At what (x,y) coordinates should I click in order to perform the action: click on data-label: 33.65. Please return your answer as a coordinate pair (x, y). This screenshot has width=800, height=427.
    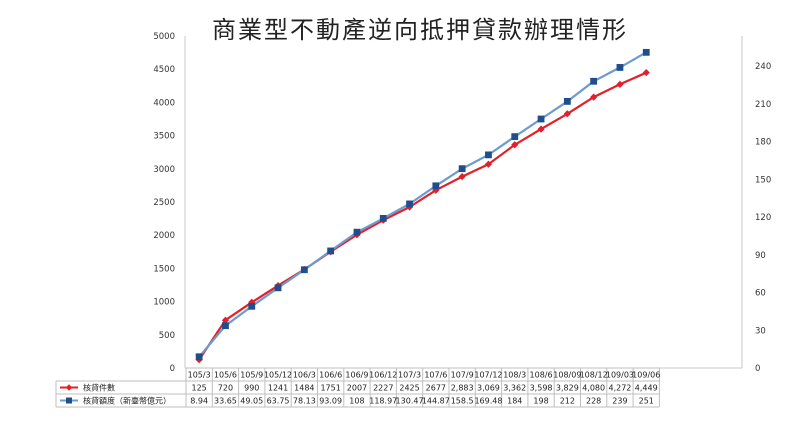
    Looking at the image, I should click on (225, 401).